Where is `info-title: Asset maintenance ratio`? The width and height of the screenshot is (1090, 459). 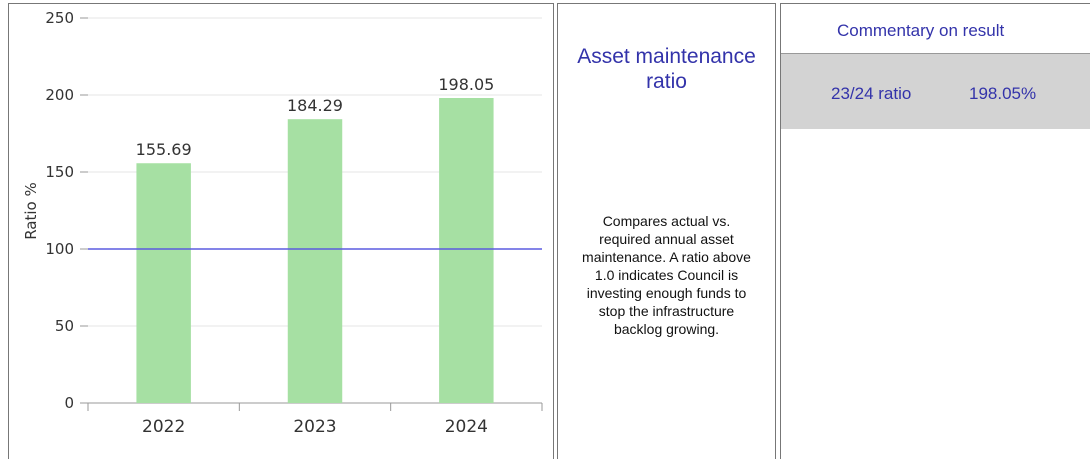 info-title: Asset maintenance ratio is located at coordinates (666, 69).